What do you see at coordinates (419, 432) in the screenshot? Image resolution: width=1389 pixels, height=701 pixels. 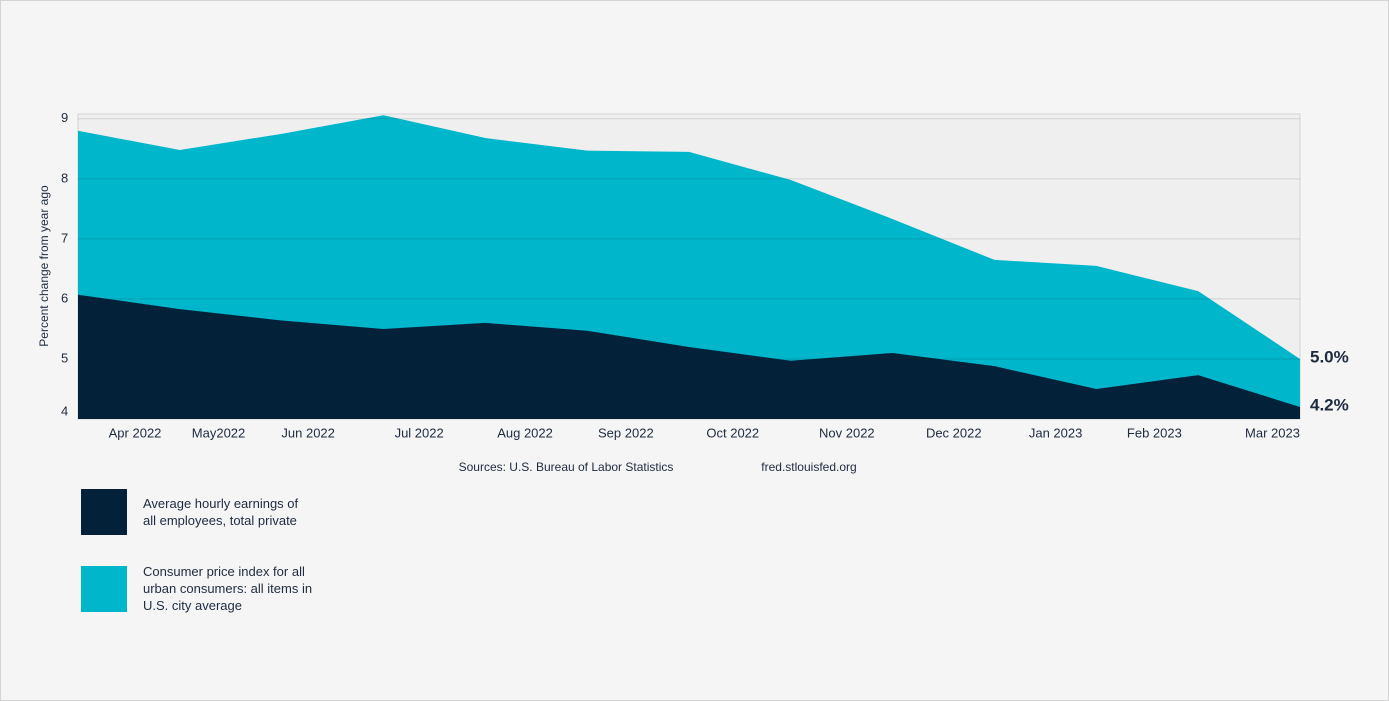 I see `x-tick-label: Jul 2022` at bounding box center [419, 432].